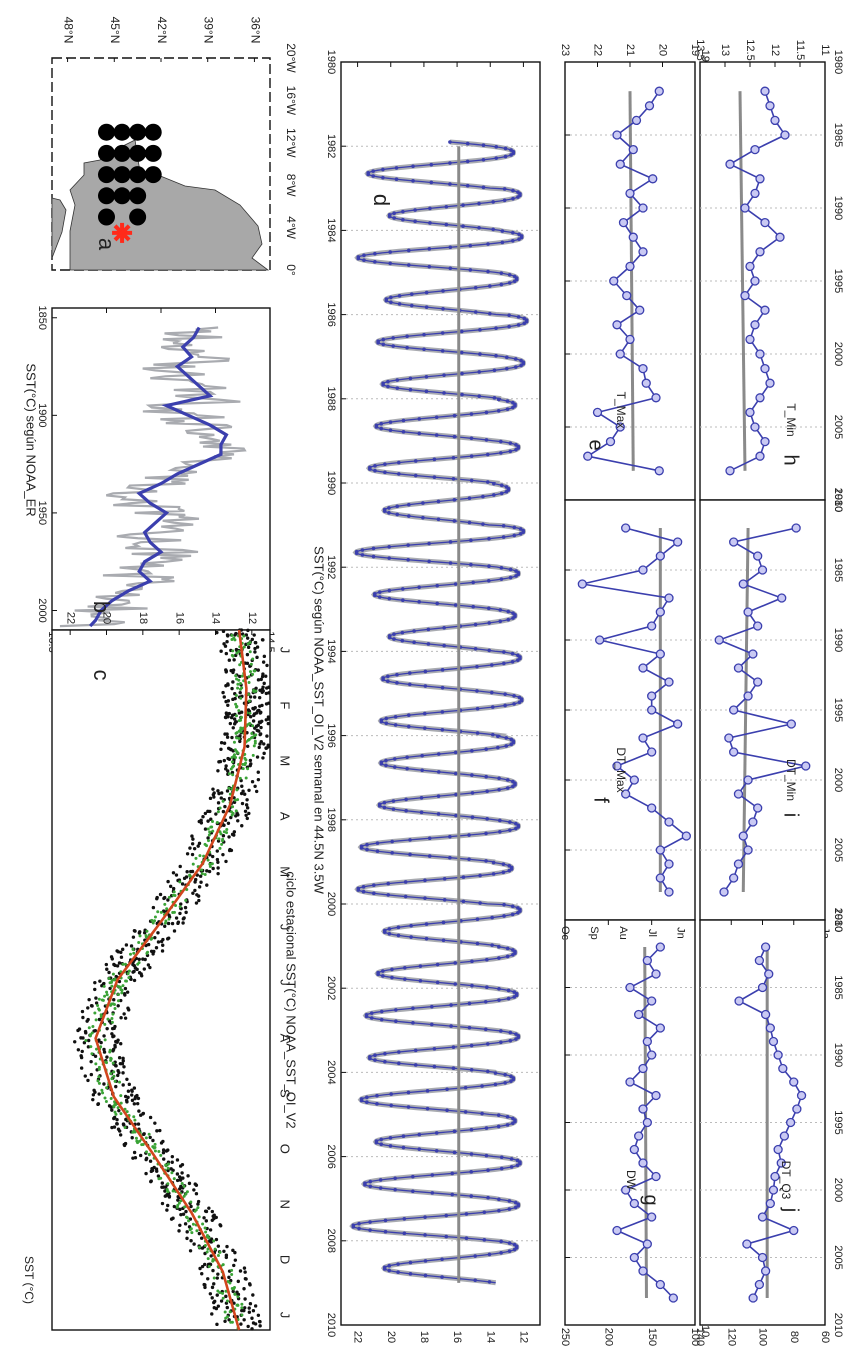 This screenshot has width=849, height=1357. Describe the element at coordinates (285, 982) in the screenshot. I see `month-label: J` at that location.